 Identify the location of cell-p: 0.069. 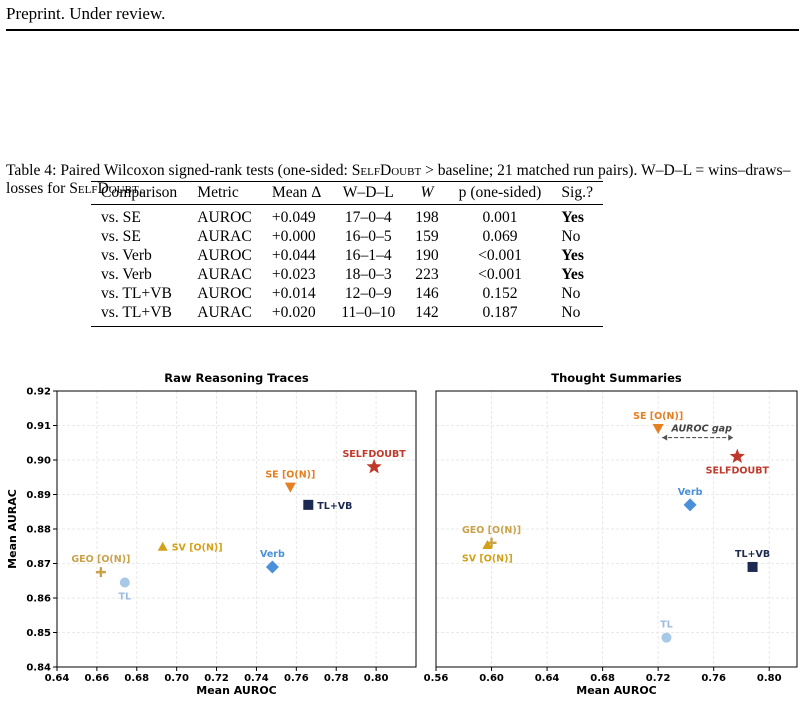
(500, 236).